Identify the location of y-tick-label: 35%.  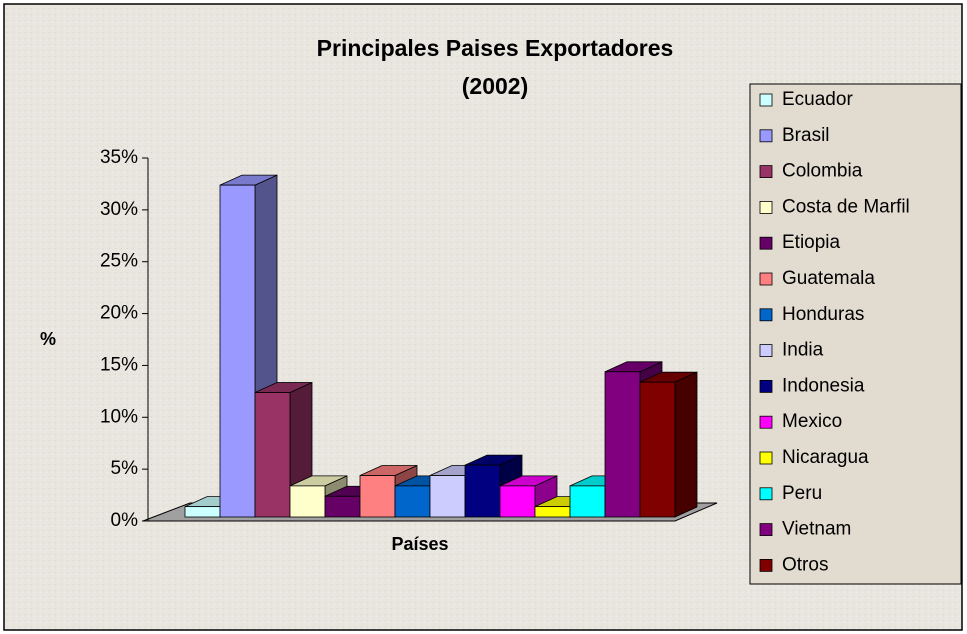
(119, 157).